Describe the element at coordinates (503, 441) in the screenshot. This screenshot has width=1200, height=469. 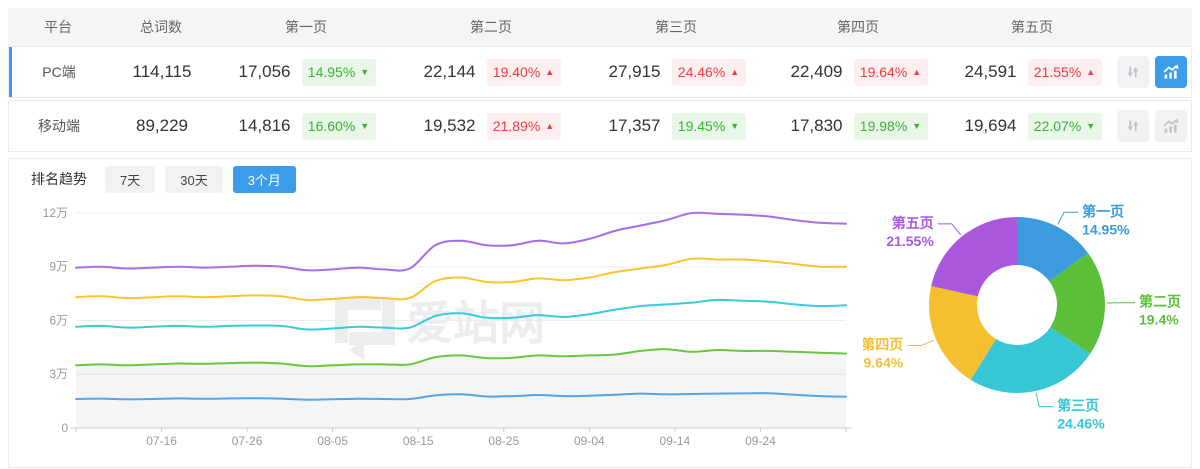
I see `x-tick-label: 08-25` at that location.